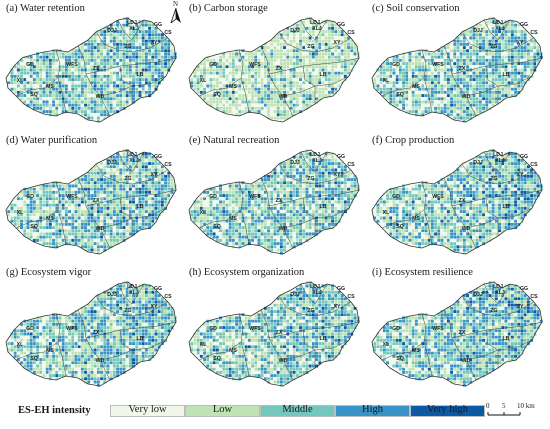  Describe the element at coordinates (274, 70) in the screenshot. I see `region-outline` at that location.